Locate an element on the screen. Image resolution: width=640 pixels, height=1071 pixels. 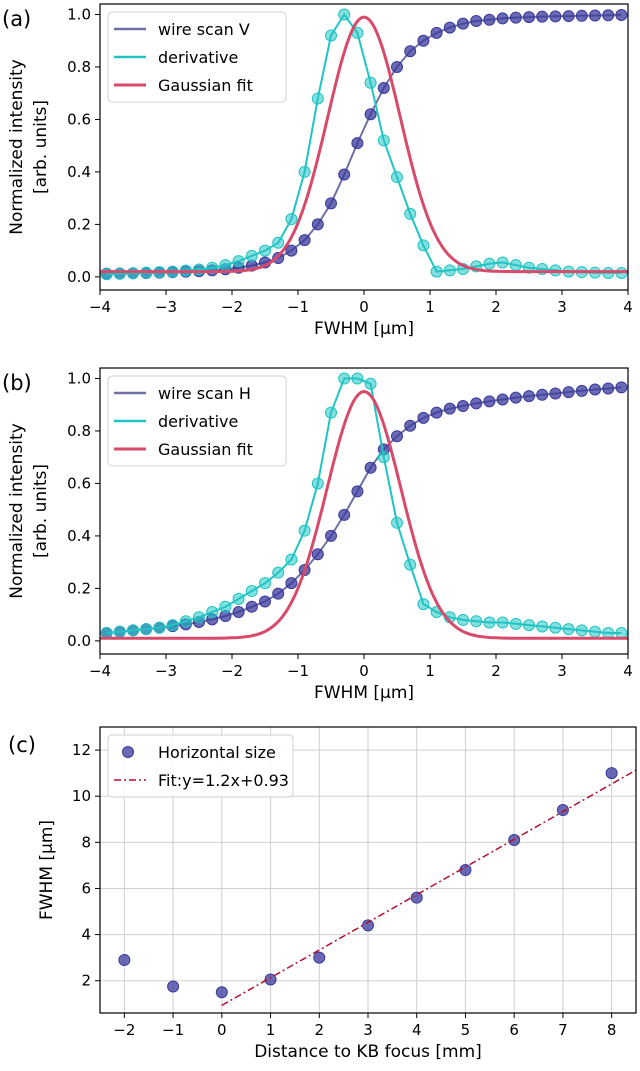
panel-label: (b) is located at coordinates (17, 383).